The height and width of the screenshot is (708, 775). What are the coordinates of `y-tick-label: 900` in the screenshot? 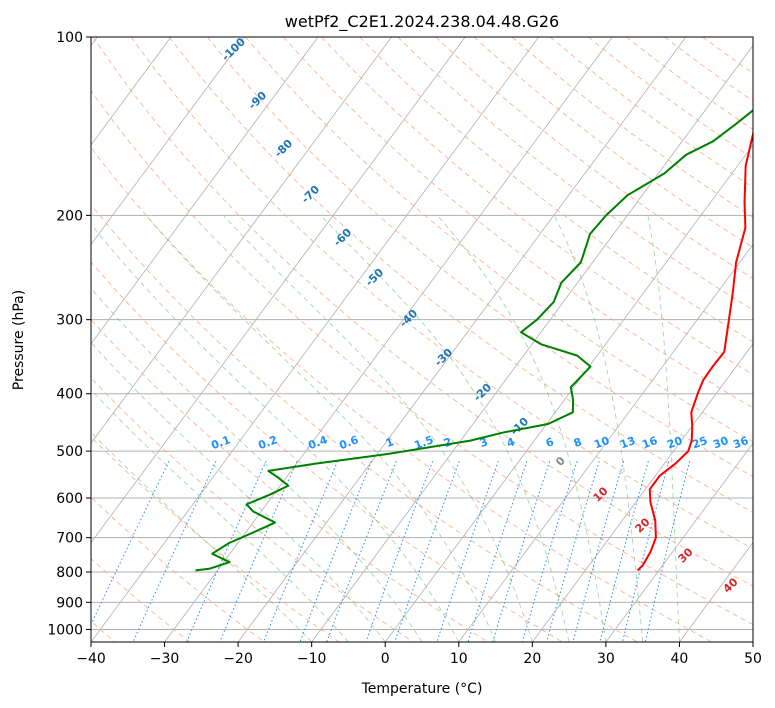 It's located at (69, 603).